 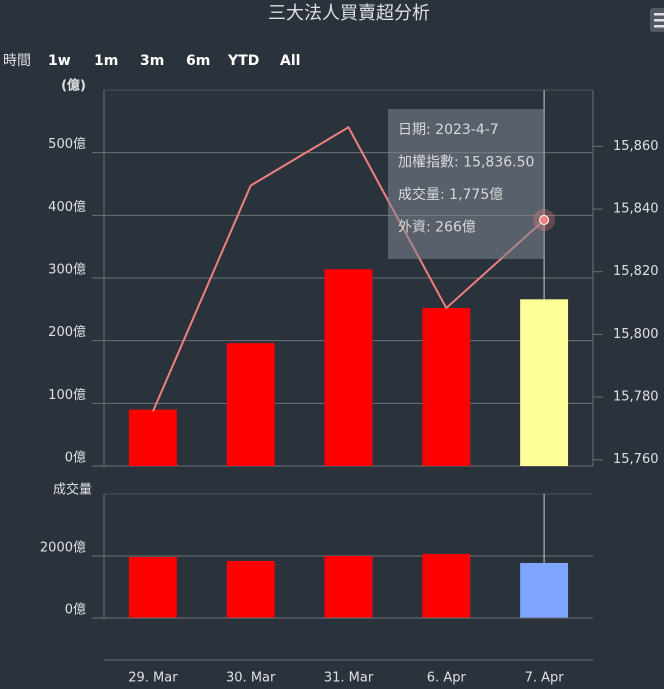 I want to click on y2-tick-label: 15,840, so click(x=636, y=209).